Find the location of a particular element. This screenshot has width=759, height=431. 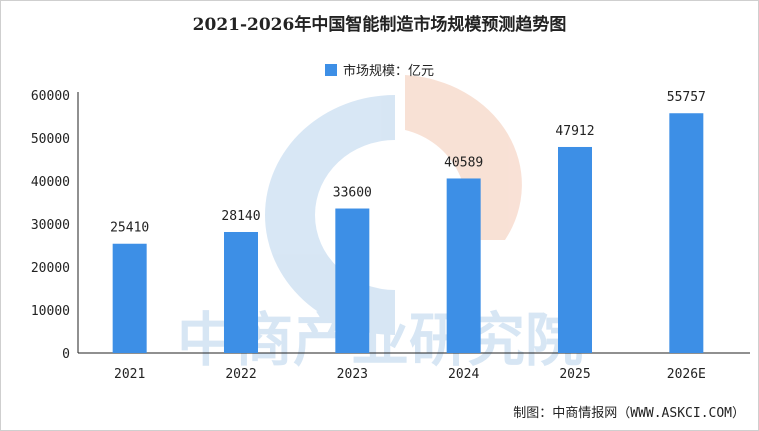

watermark-logo-orange is located at coordinates (463, 157).